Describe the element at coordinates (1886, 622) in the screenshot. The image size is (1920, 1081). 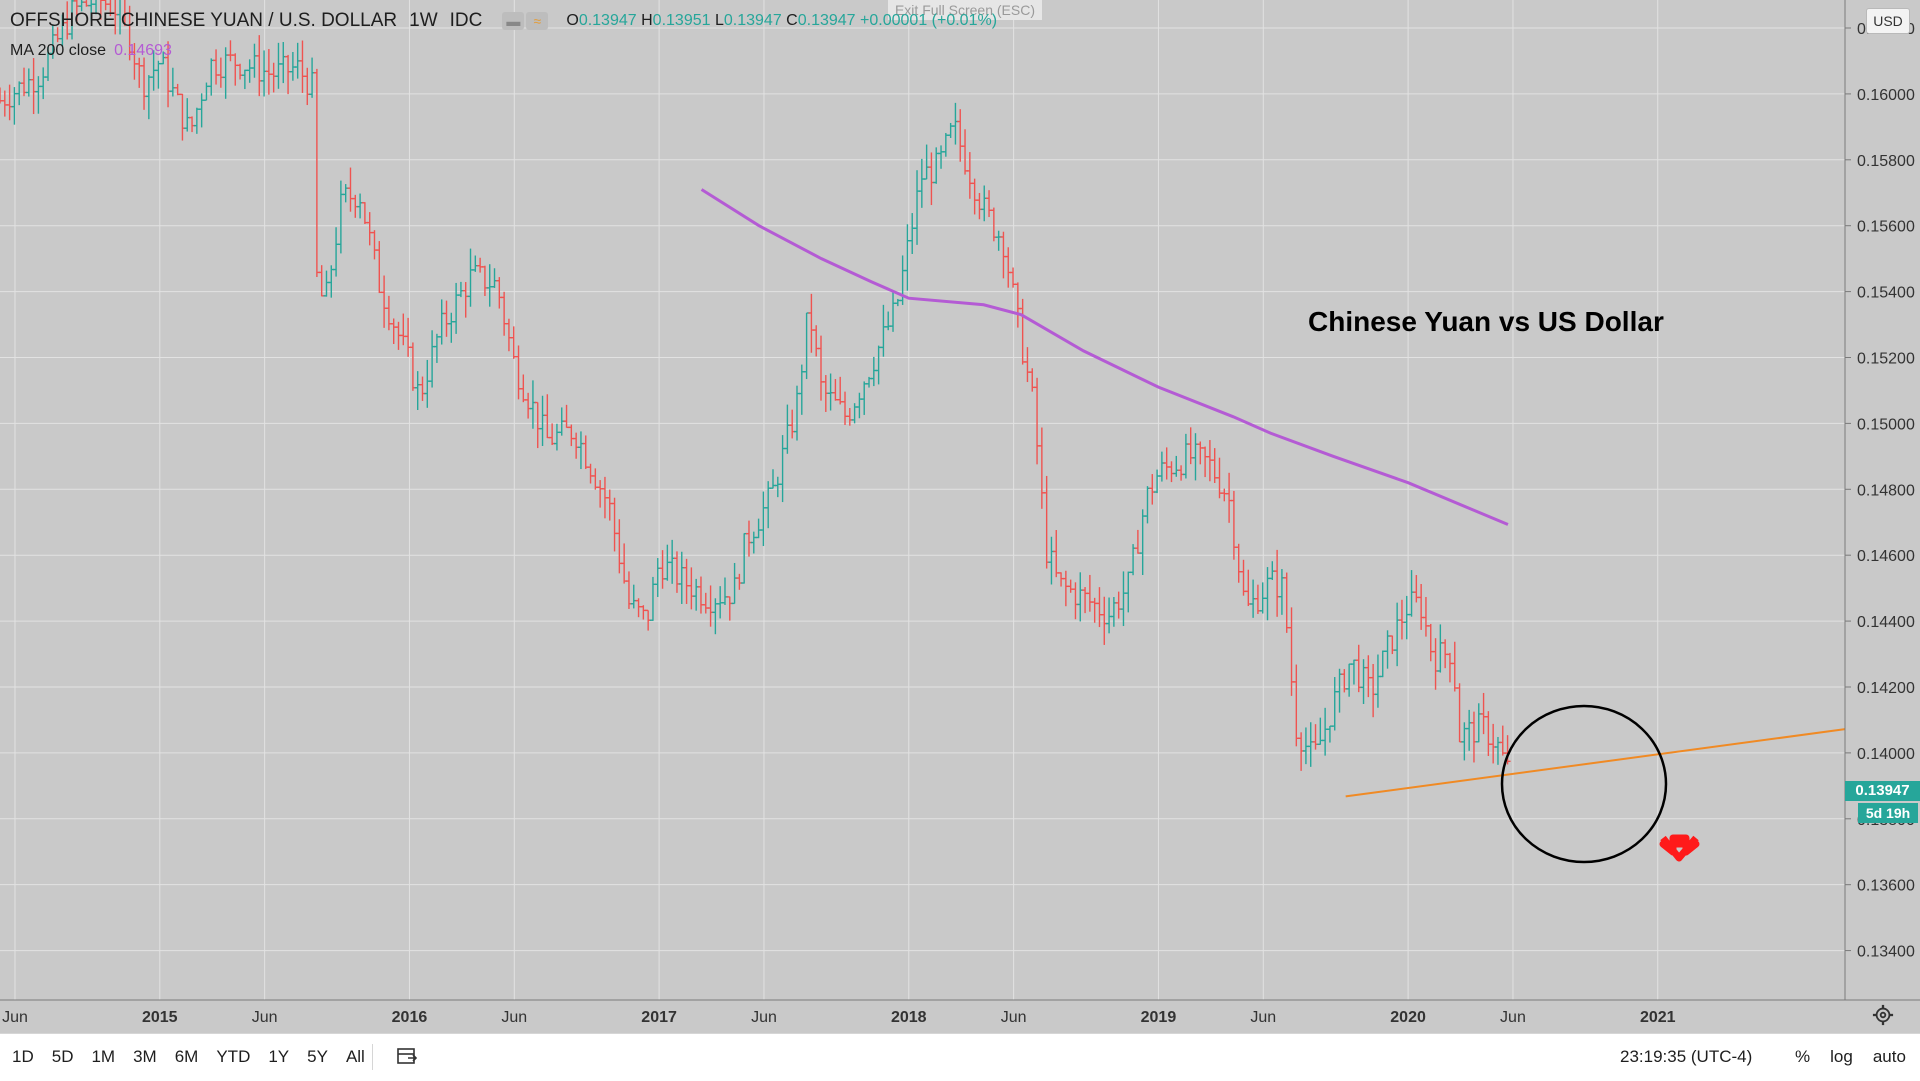
I see `y-tick-label: 0.14400` at that location.